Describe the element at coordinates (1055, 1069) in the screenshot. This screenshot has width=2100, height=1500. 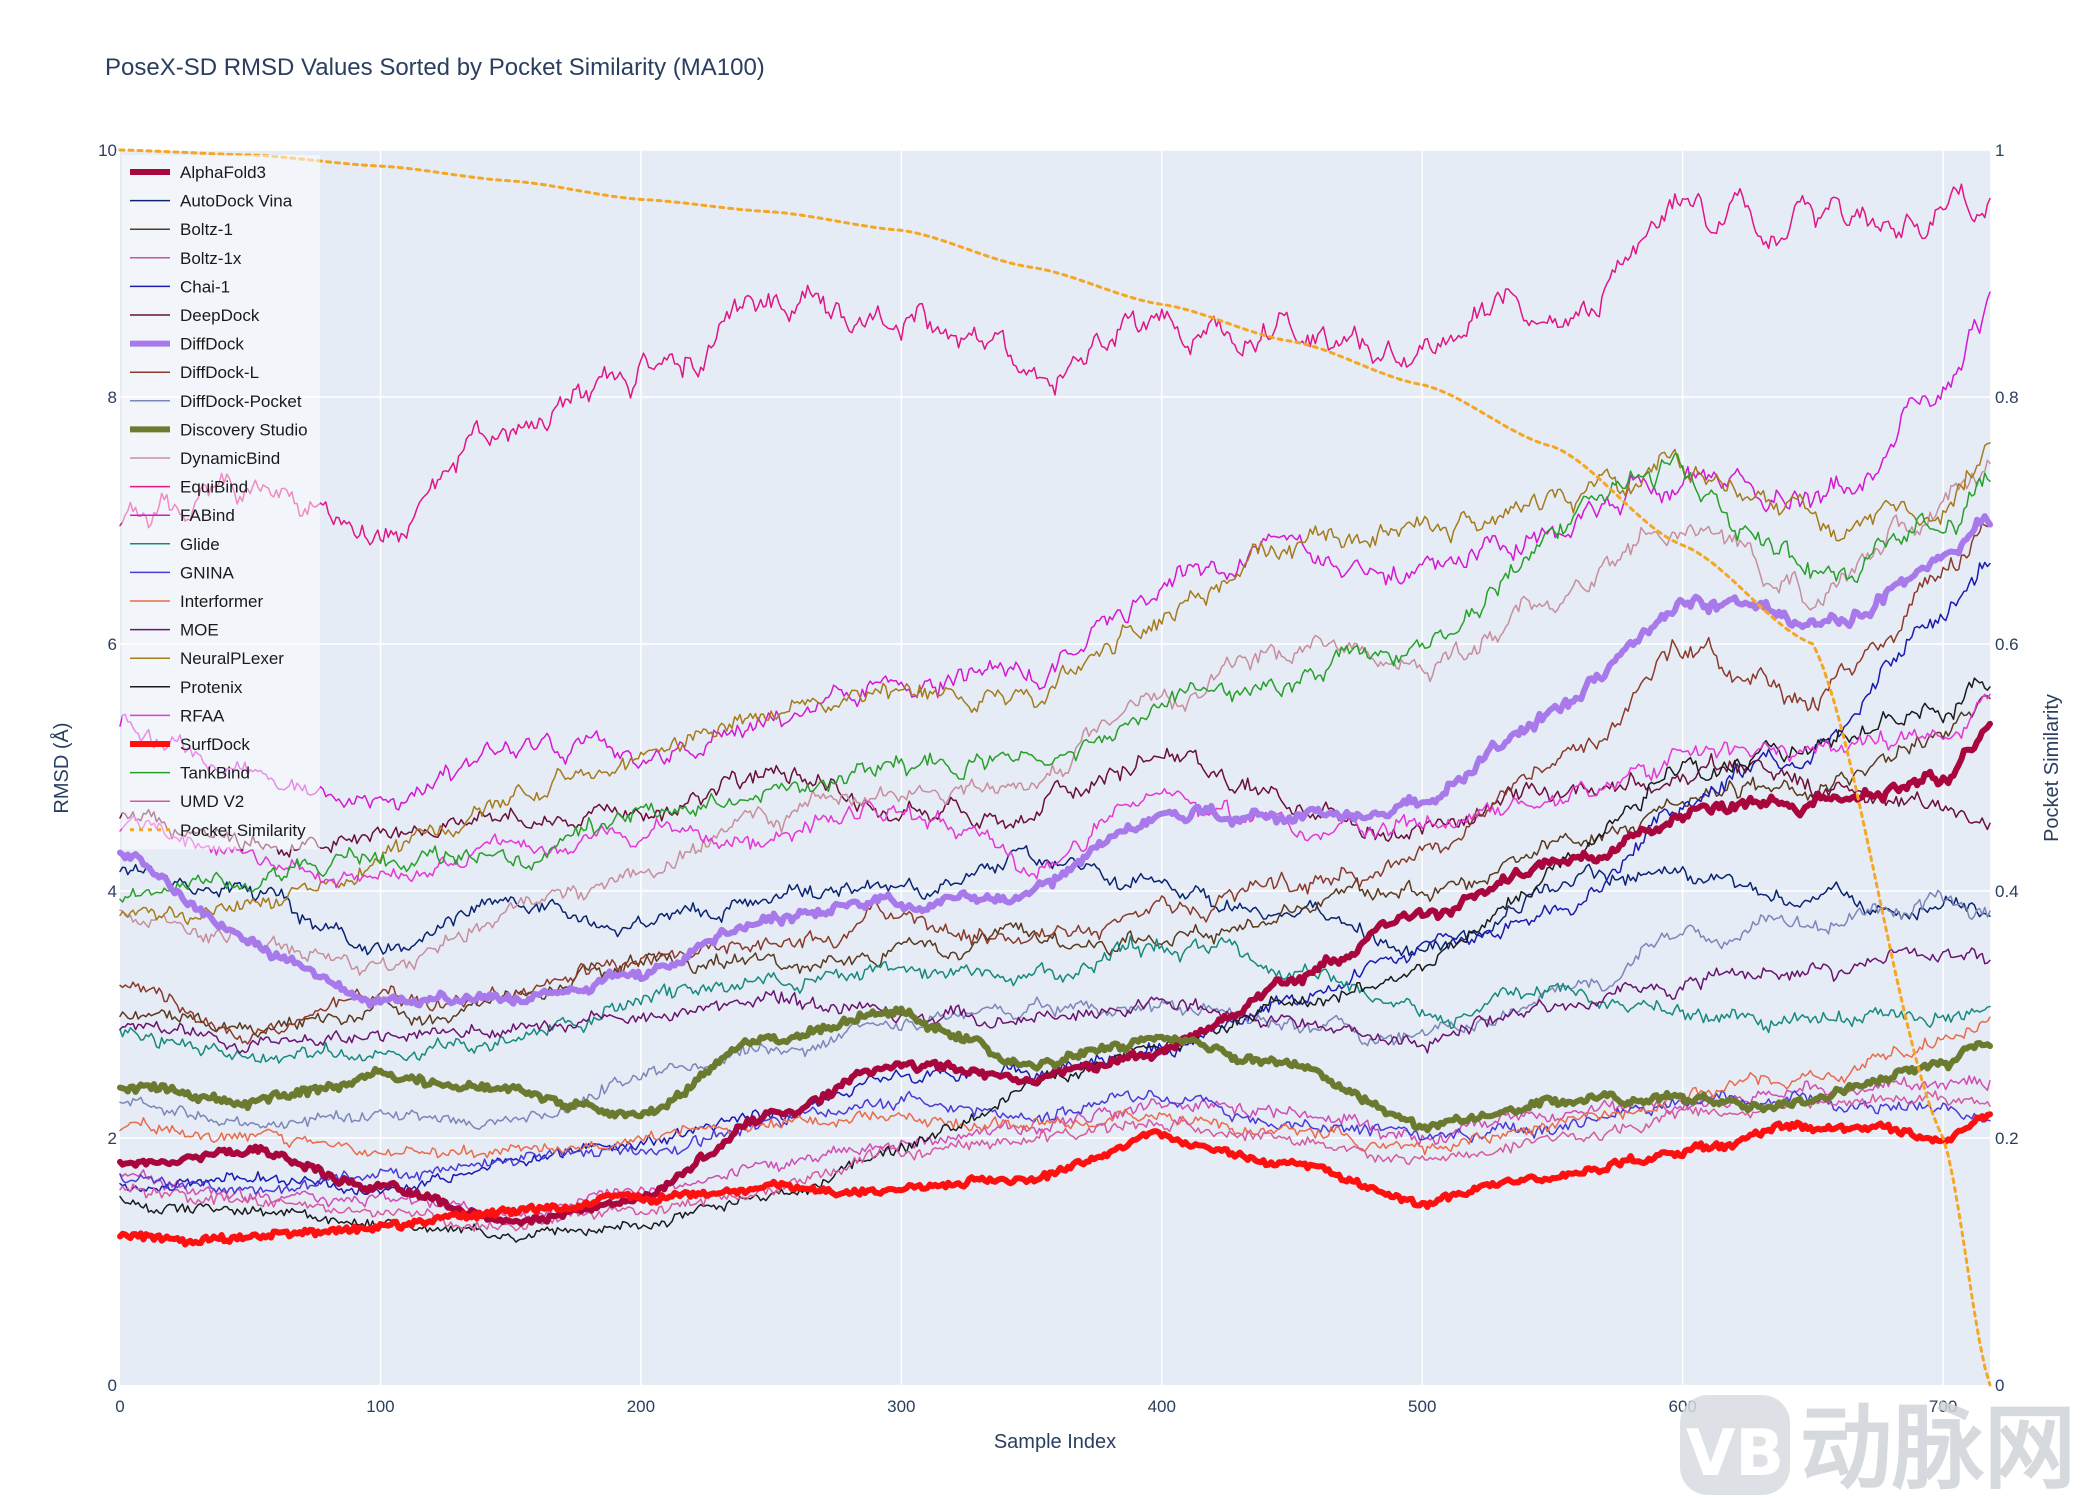
I see `series-line-discovery-studio` at that location.